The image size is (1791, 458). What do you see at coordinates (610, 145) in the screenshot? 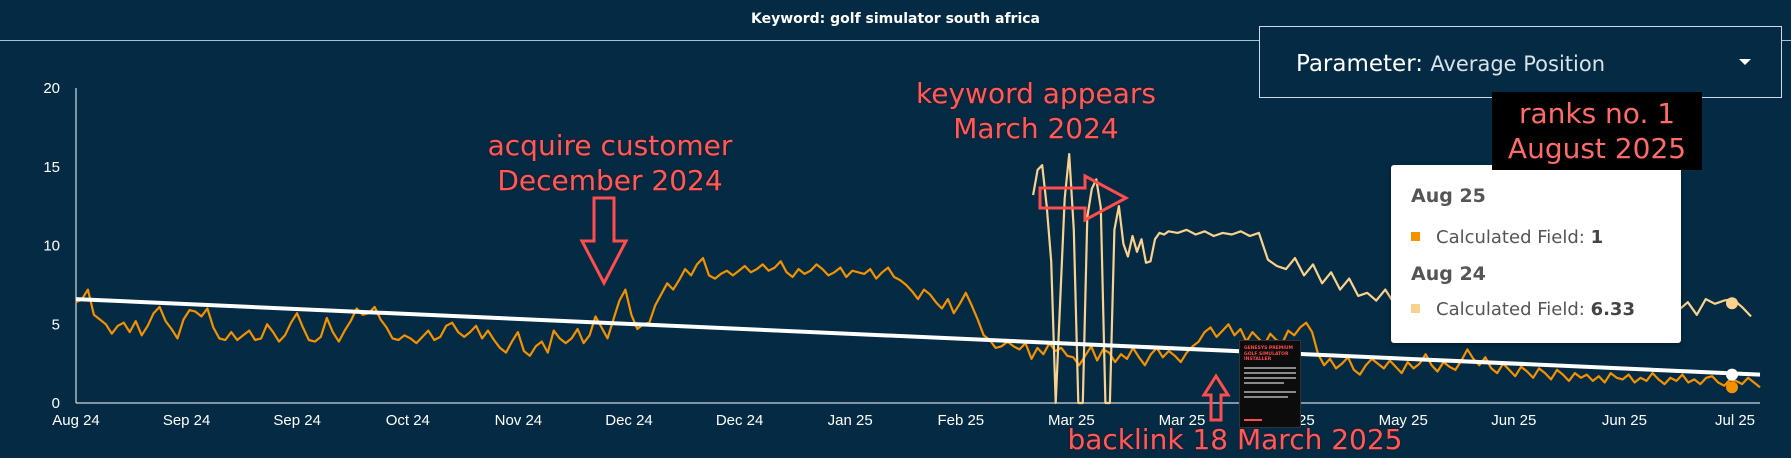
I see `annotation-line: acquire customer` at bounding box center [610, 145].